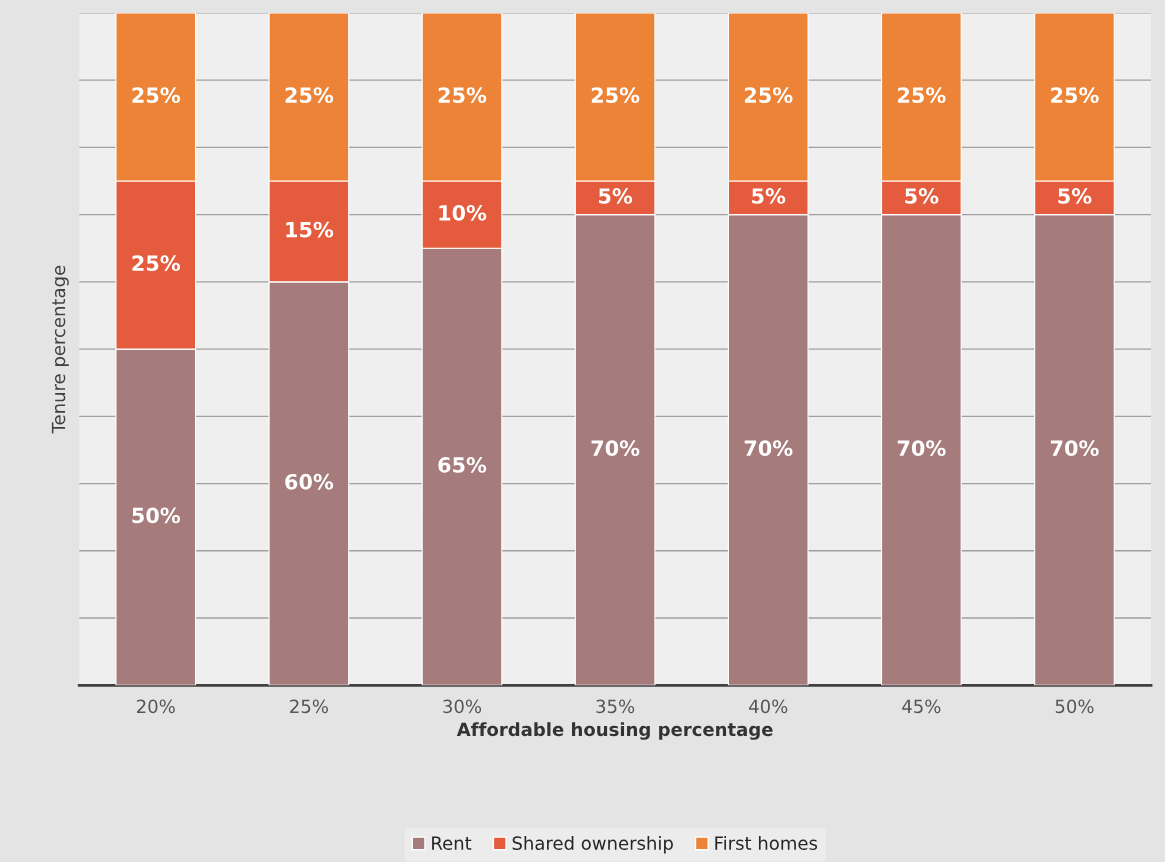 This screenshot has width=1165, height=862. I want to click on legend-label: Shared ownership, so click(592, 845).